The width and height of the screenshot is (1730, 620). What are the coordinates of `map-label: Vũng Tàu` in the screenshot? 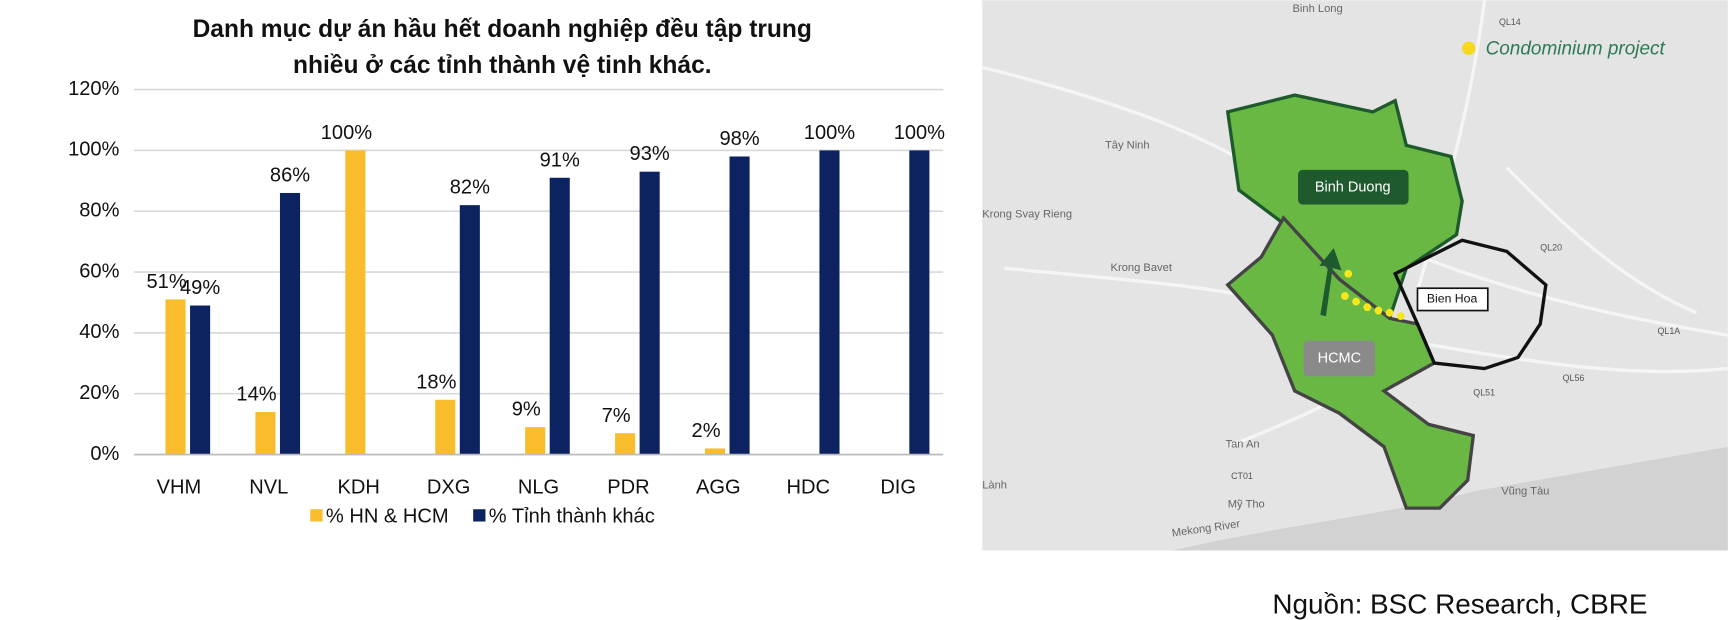 It's located at (1525, 491).